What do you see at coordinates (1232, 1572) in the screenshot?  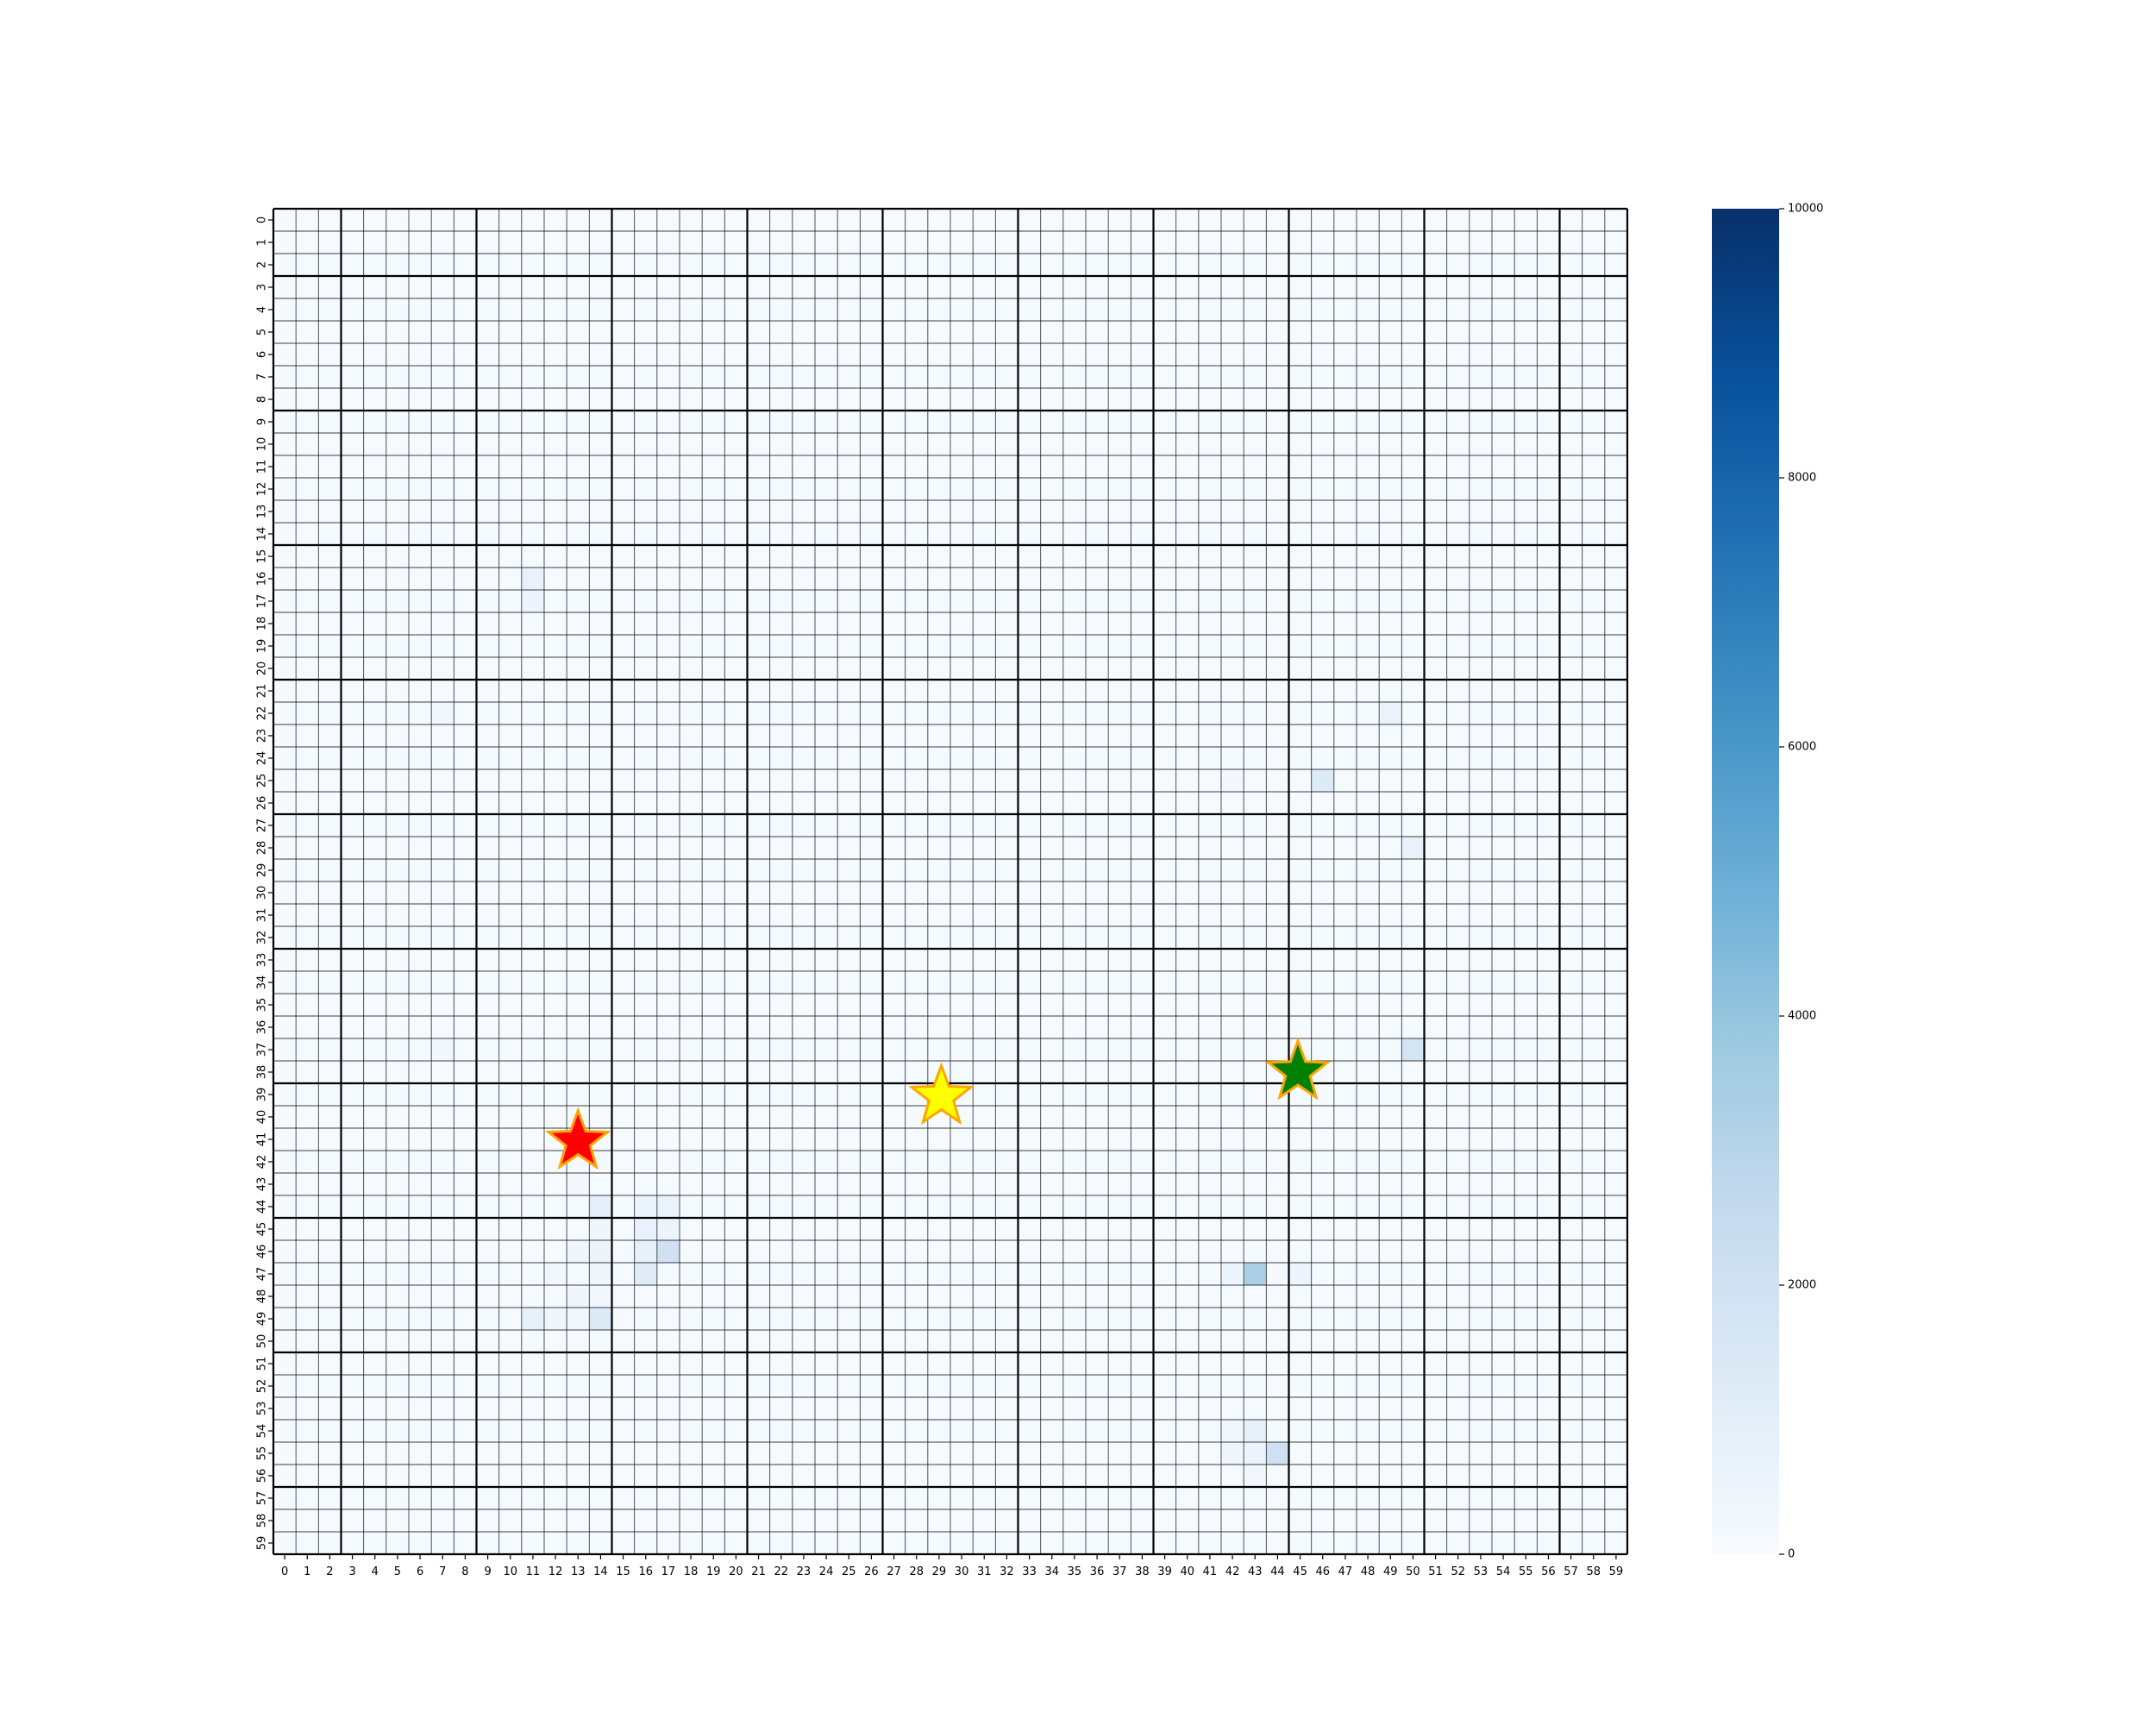 I see `x-tick-label: 42` at bounding box center [1232, 1572].